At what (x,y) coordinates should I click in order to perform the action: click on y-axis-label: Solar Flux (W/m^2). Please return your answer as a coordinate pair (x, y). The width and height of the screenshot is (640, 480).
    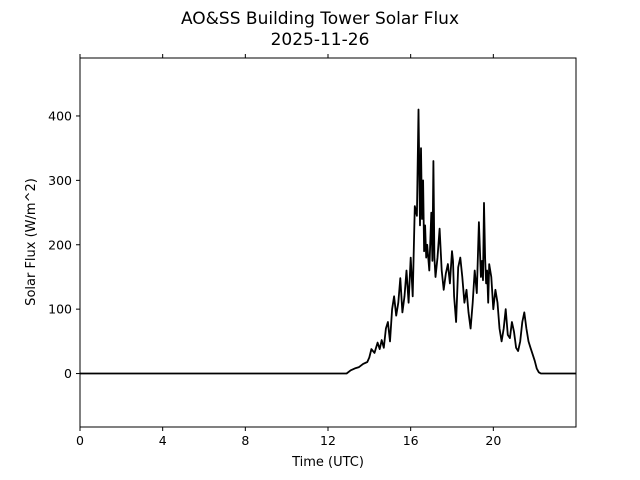
    Looking at the image, I should click on (31, 242).